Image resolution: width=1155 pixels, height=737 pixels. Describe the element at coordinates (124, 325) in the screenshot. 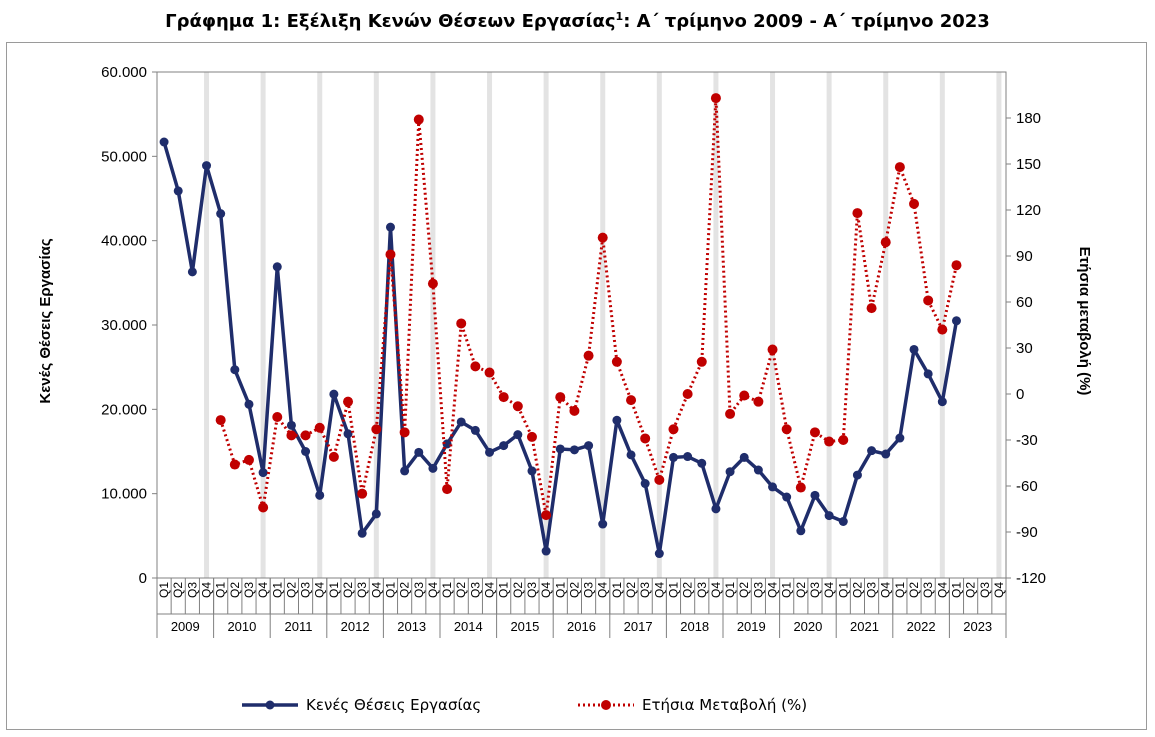

I see `left-axis-tick-label: 30.000` at that location.